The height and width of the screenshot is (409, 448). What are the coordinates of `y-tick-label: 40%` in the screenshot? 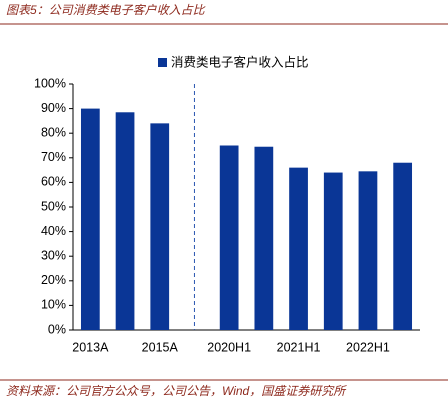 It's located at (53, 231).